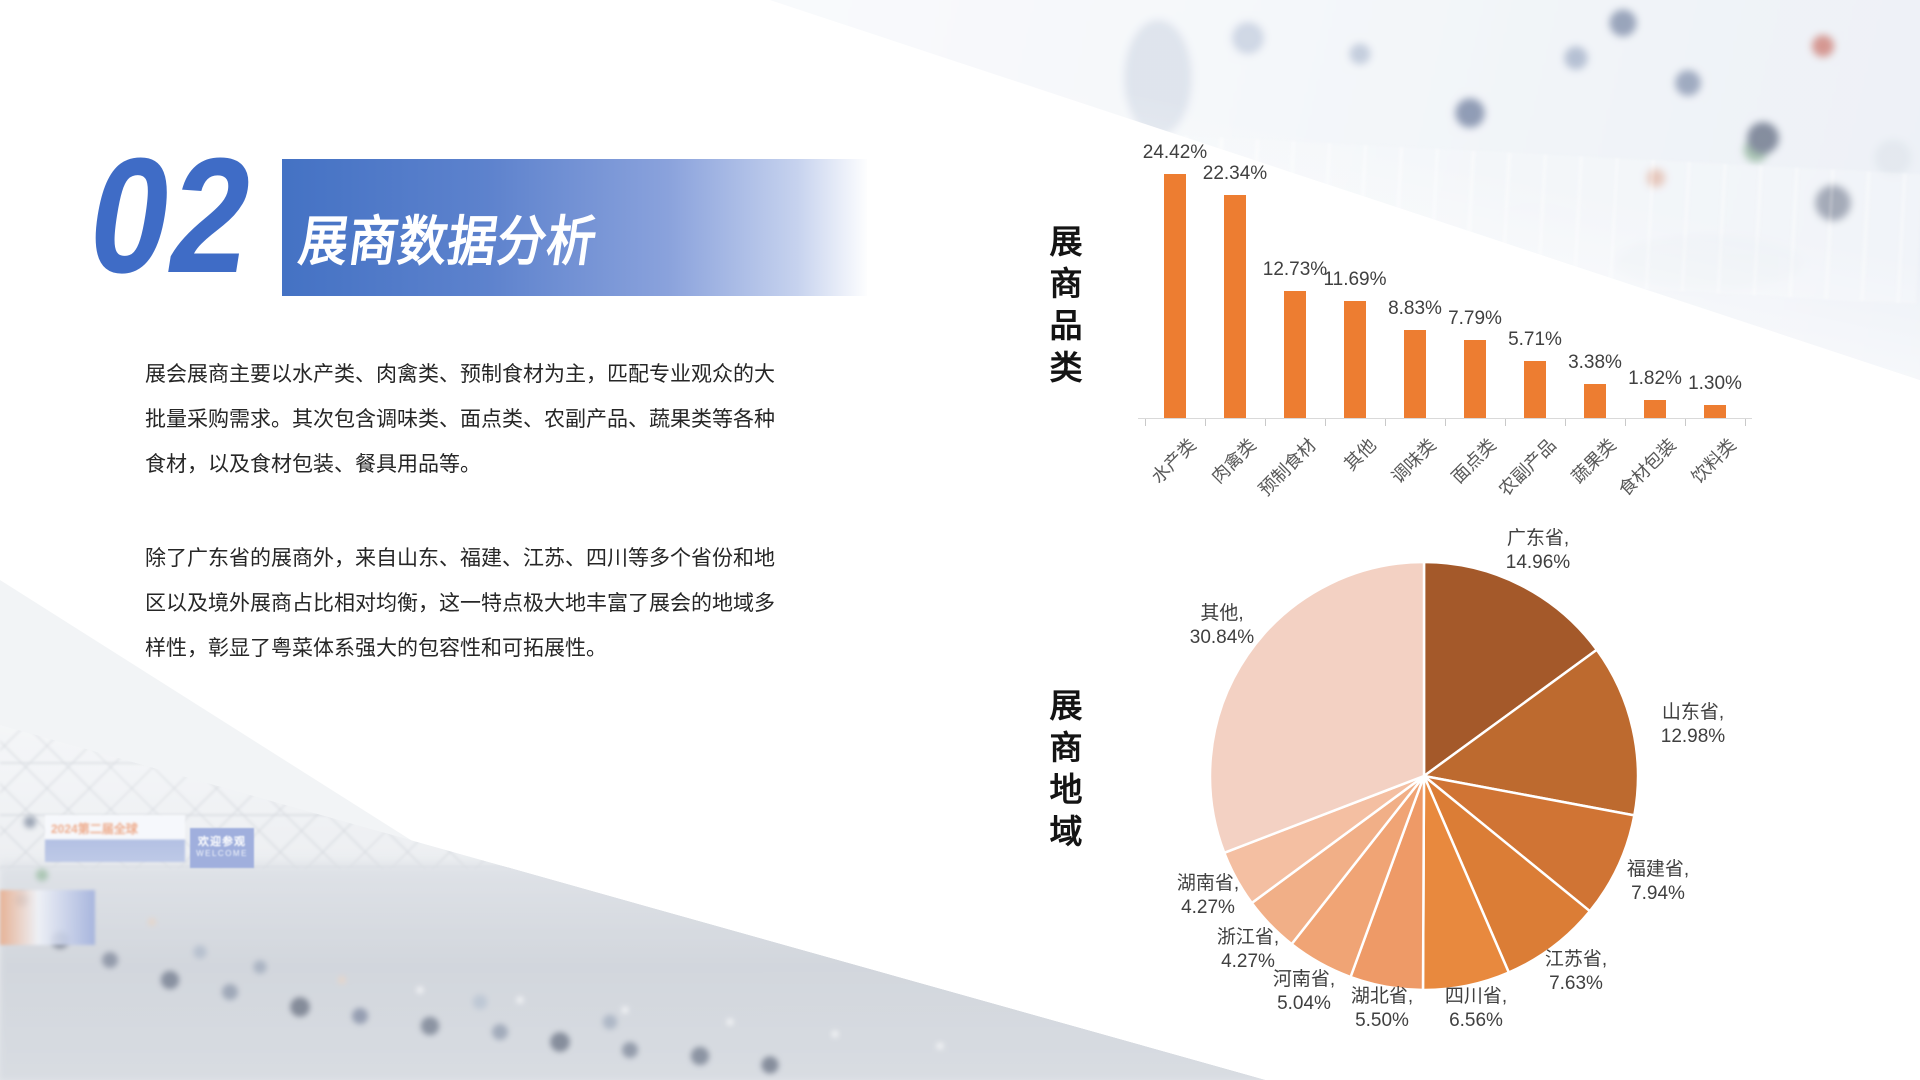  I want to click on bar-category-label: 预制食材, so click(1287, 467).